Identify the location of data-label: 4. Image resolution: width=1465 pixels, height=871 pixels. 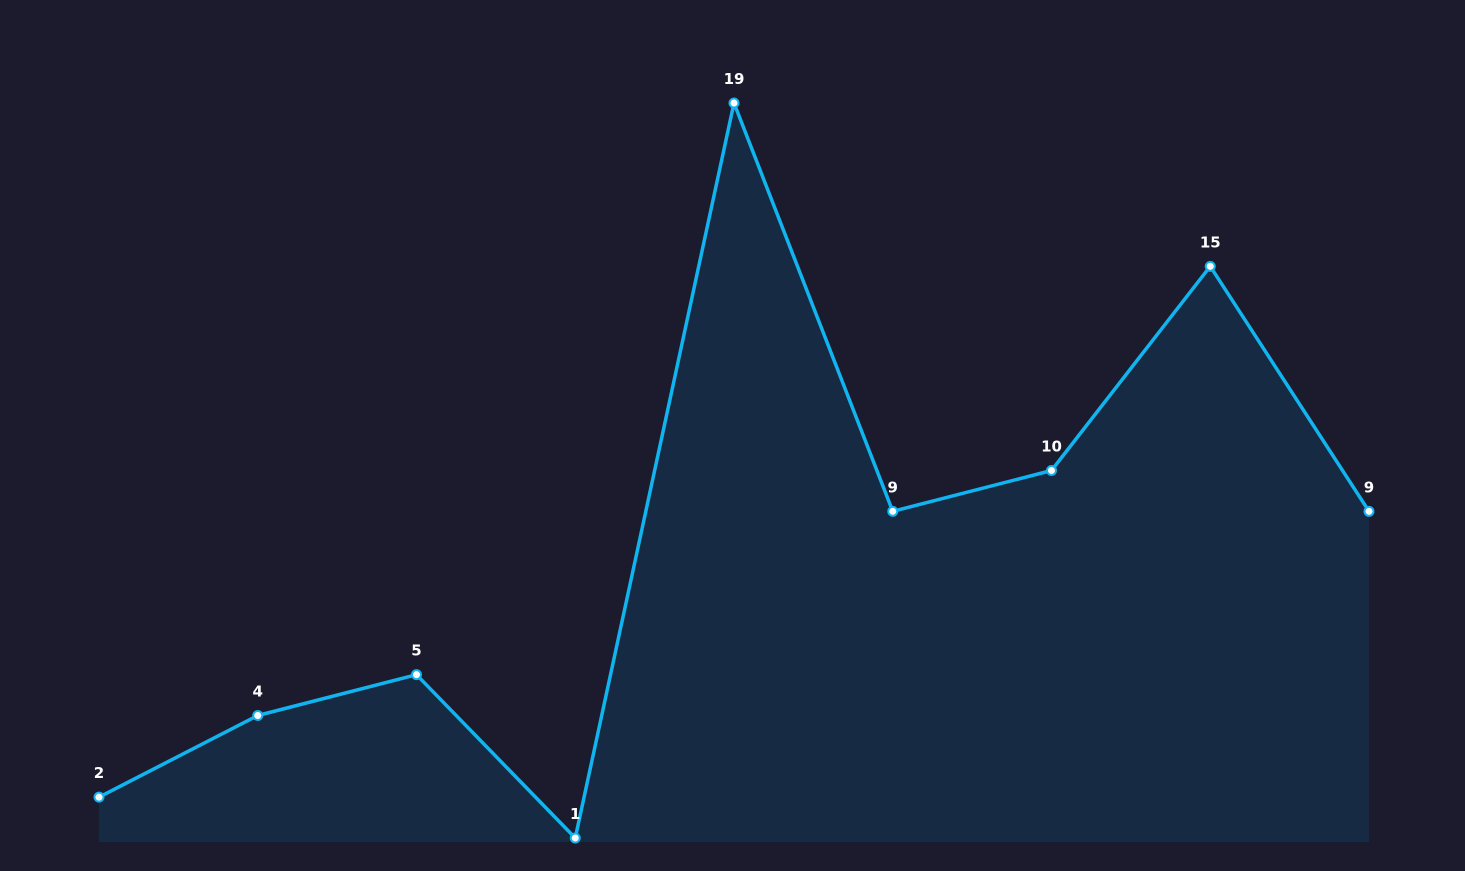
(258, 692).